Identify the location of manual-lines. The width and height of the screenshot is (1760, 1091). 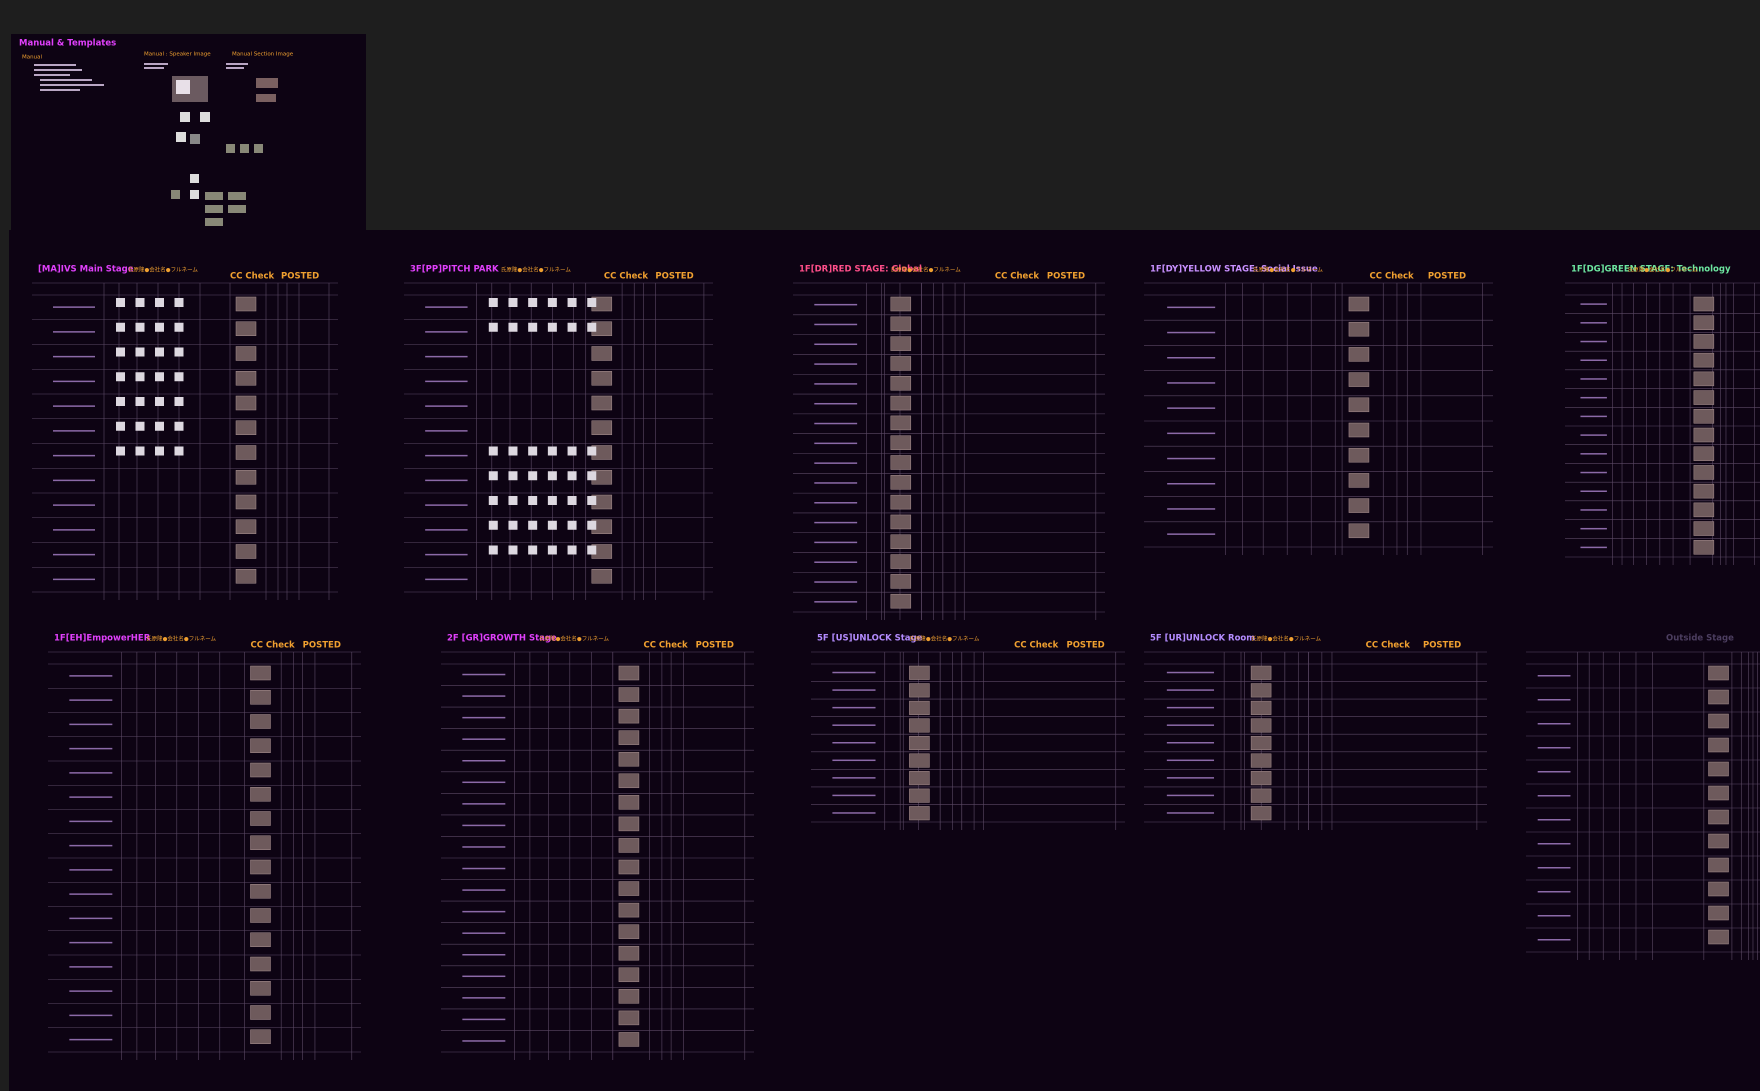
(141, 77).